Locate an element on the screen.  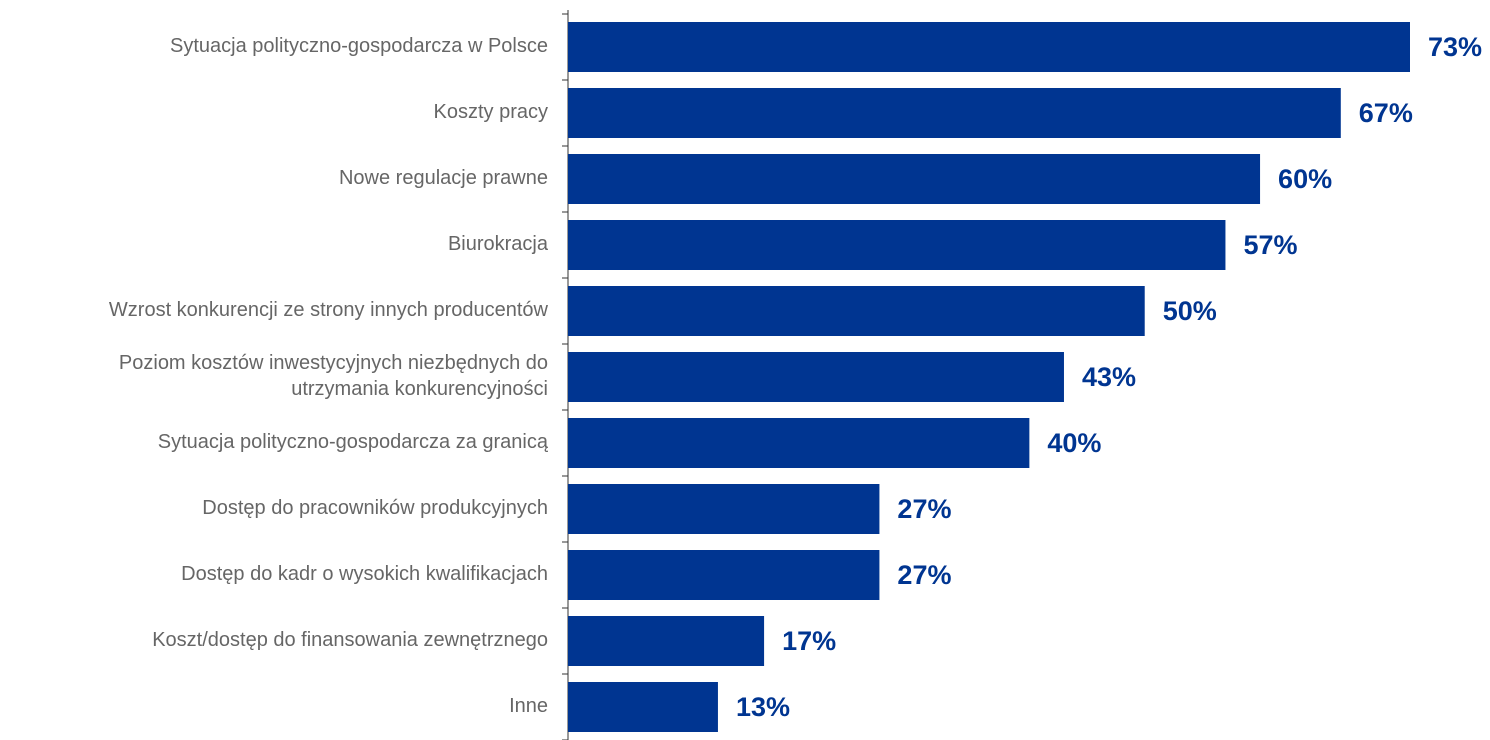
value-label: 67% is located at coordinates (1386, 113).